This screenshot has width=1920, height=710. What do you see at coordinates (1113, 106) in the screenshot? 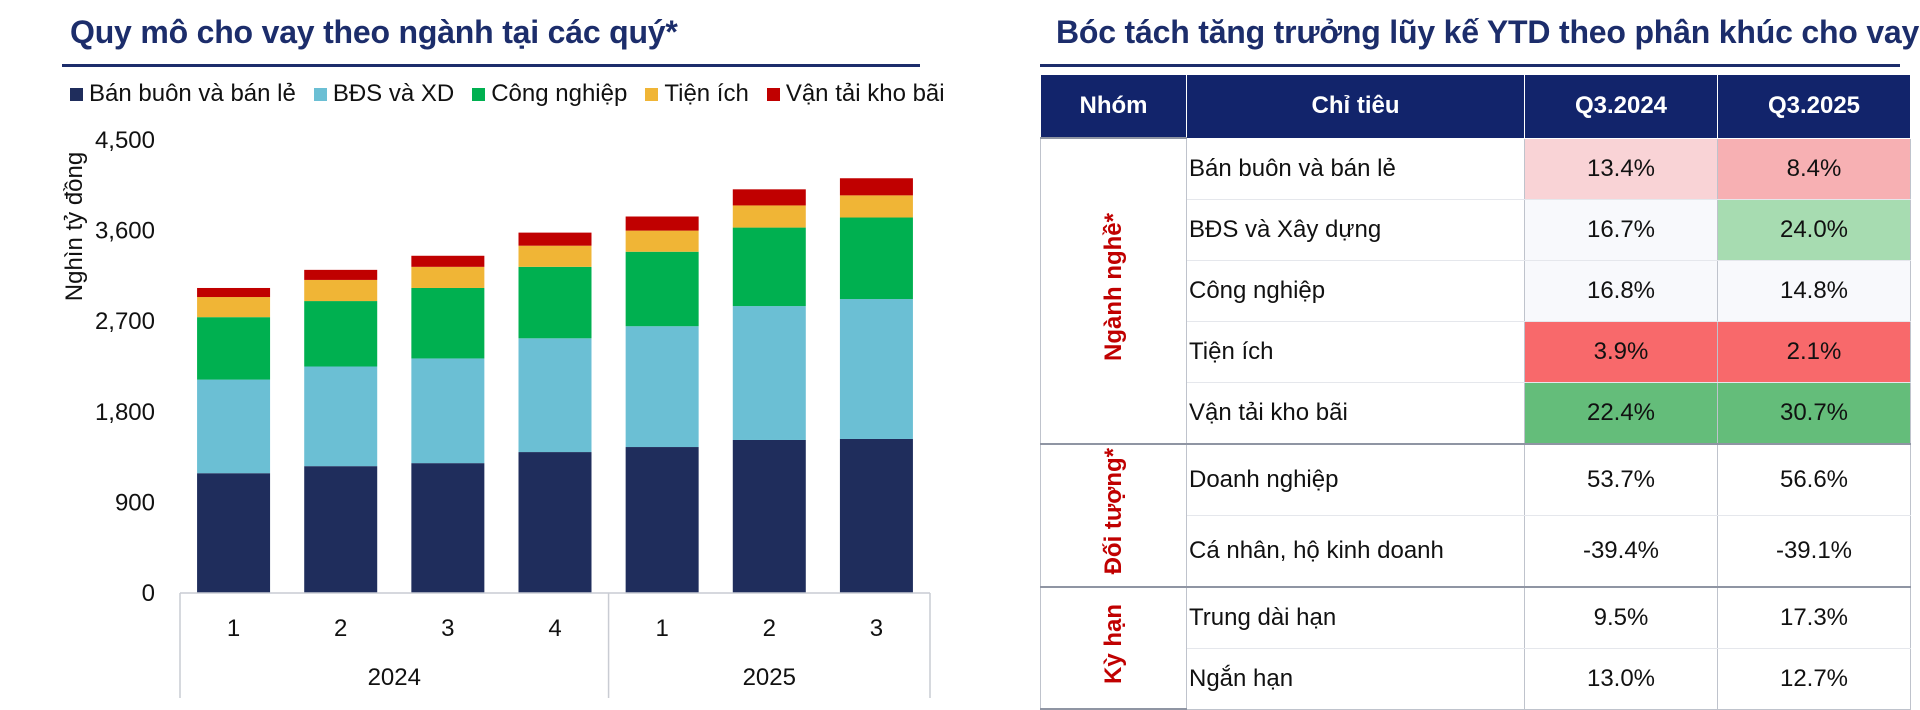
I see `header-group: Nhóm` at bounding box center [1113, 106].